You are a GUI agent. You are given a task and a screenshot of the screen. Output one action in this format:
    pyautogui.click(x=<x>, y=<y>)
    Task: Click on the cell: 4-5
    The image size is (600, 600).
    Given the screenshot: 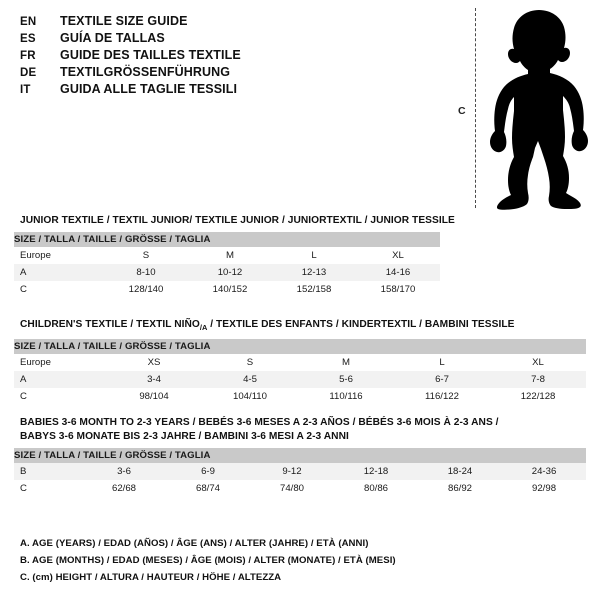 What is the action you would take?
    pyautogui.click(x=250, y=380)
    